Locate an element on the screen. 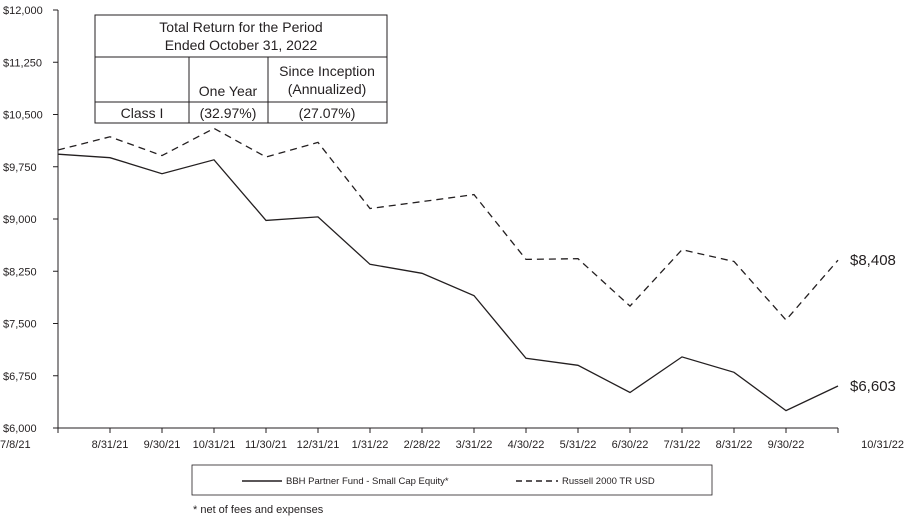 The width and height of the screenshot is (904, 520). legend-label-benchmark: Russell 2000 TR USD is located at coordinates (608, 481).